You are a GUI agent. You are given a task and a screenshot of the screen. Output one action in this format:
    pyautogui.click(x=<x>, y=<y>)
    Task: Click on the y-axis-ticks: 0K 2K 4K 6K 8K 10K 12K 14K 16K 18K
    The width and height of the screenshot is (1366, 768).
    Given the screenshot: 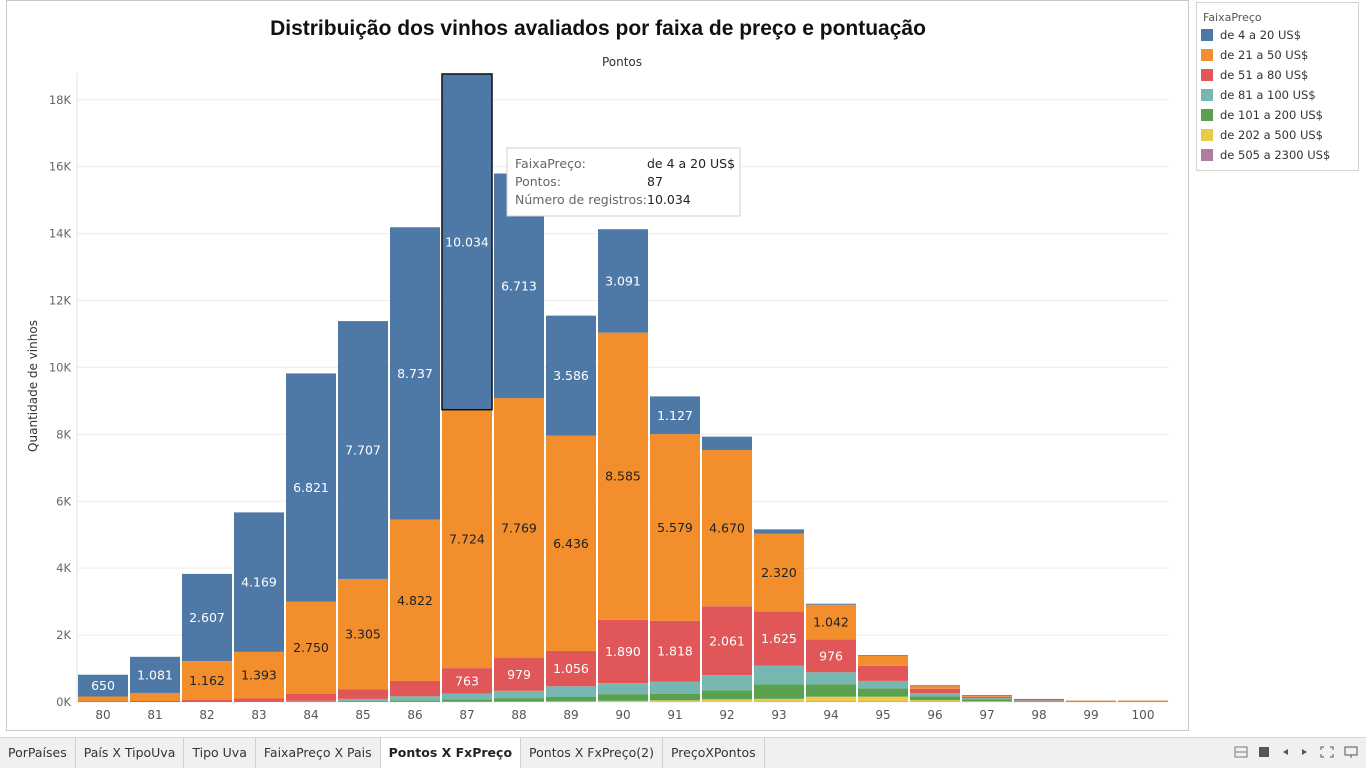 What is the action you would take?
    pyautogui.click(x=60, y=401)
    